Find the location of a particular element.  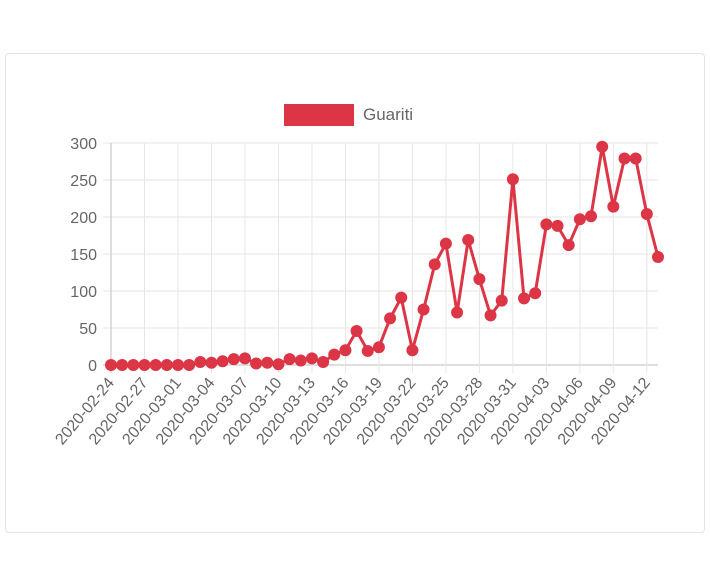

legend: Guariti is located at coordinates (348, 115).